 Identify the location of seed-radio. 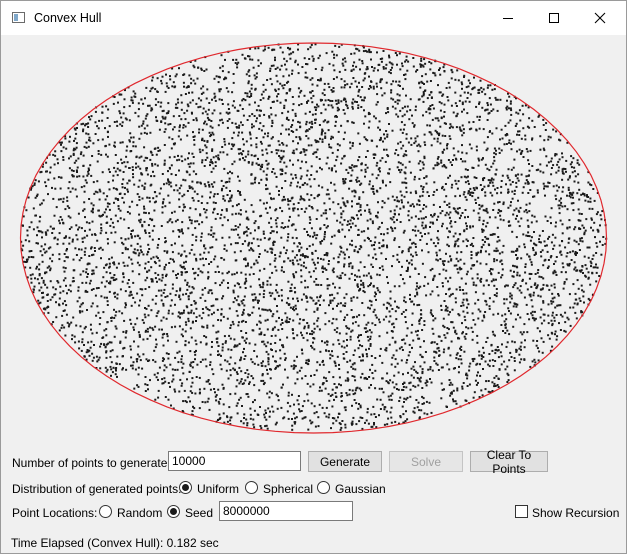
(173, 511).